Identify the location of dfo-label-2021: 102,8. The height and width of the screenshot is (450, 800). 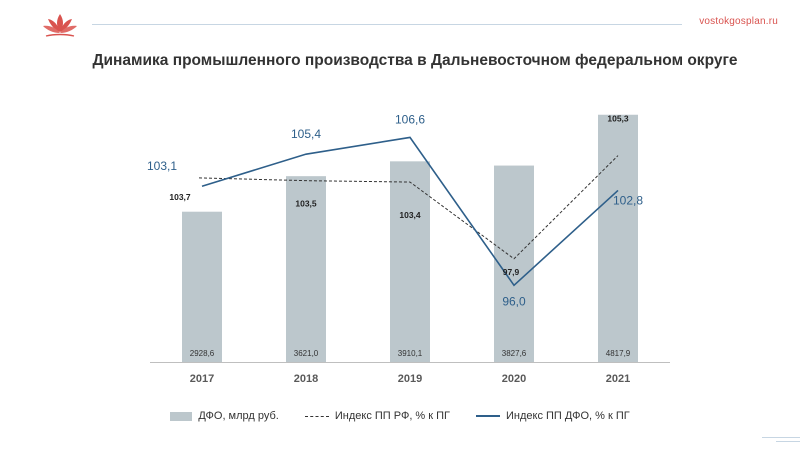
(628, 200).